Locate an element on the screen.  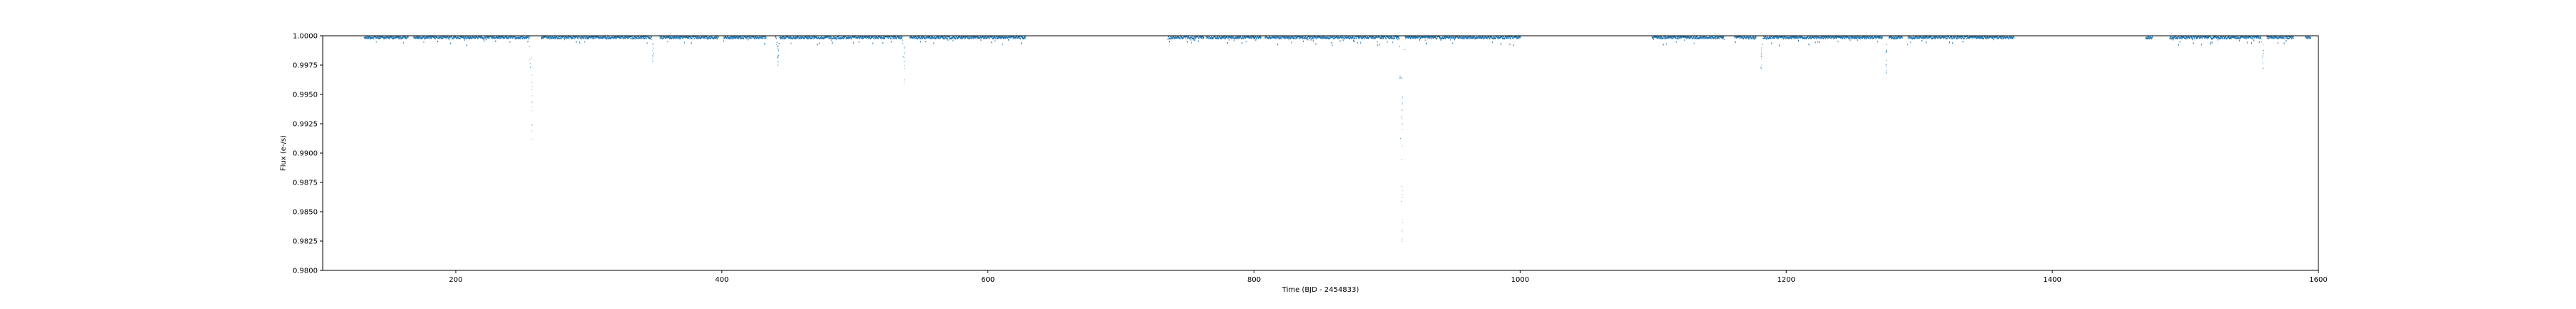
y-tick-label: 0.9950 is located at coordinates (305, 95).